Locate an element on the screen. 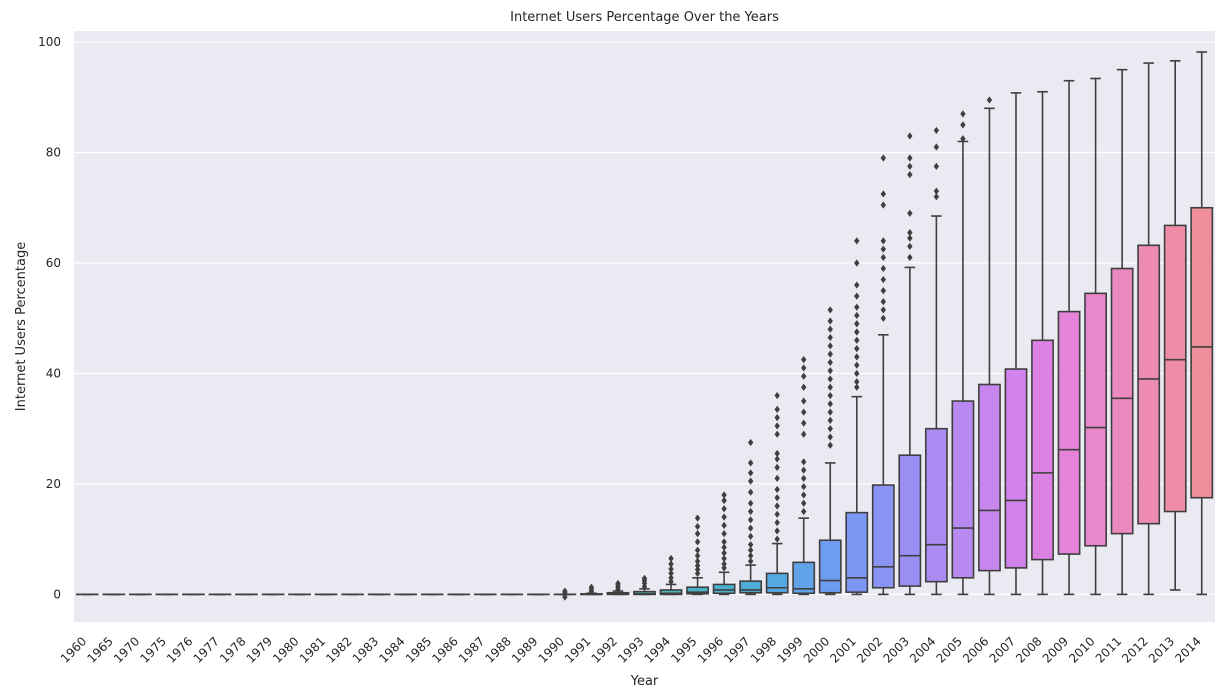 The width and height of the screenshot is (1222, 696). y-tick-label: 60 is located at coordinates (53, 263).